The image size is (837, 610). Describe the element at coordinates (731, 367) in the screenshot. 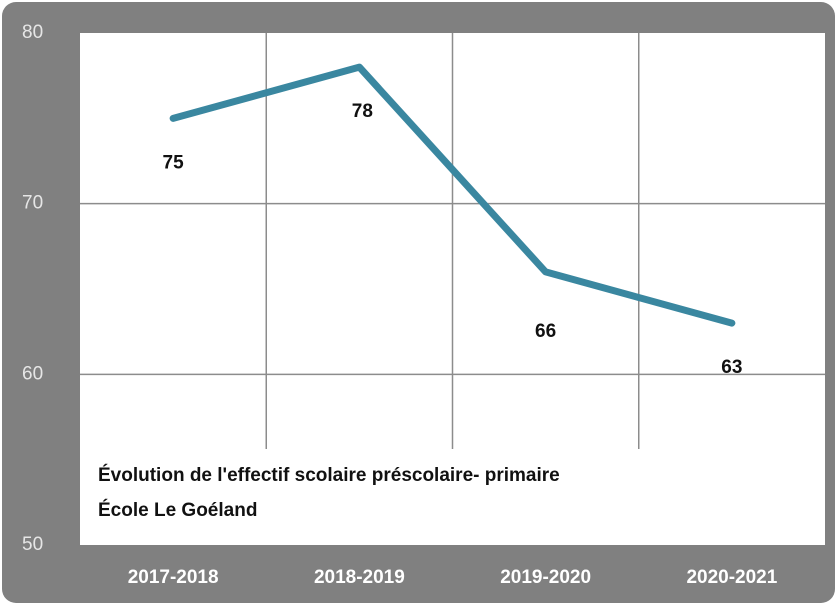

I see `data-label: 63` at that location.